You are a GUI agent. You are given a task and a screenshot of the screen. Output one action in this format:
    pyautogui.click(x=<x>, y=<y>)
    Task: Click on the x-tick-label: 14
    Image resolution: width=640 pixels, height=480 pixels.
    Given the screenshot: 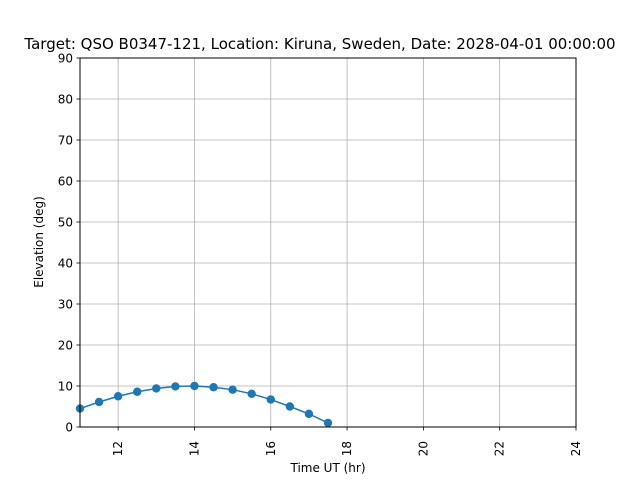 What is the action you would take?
    pyautogui.click(x=194, y=448)
    